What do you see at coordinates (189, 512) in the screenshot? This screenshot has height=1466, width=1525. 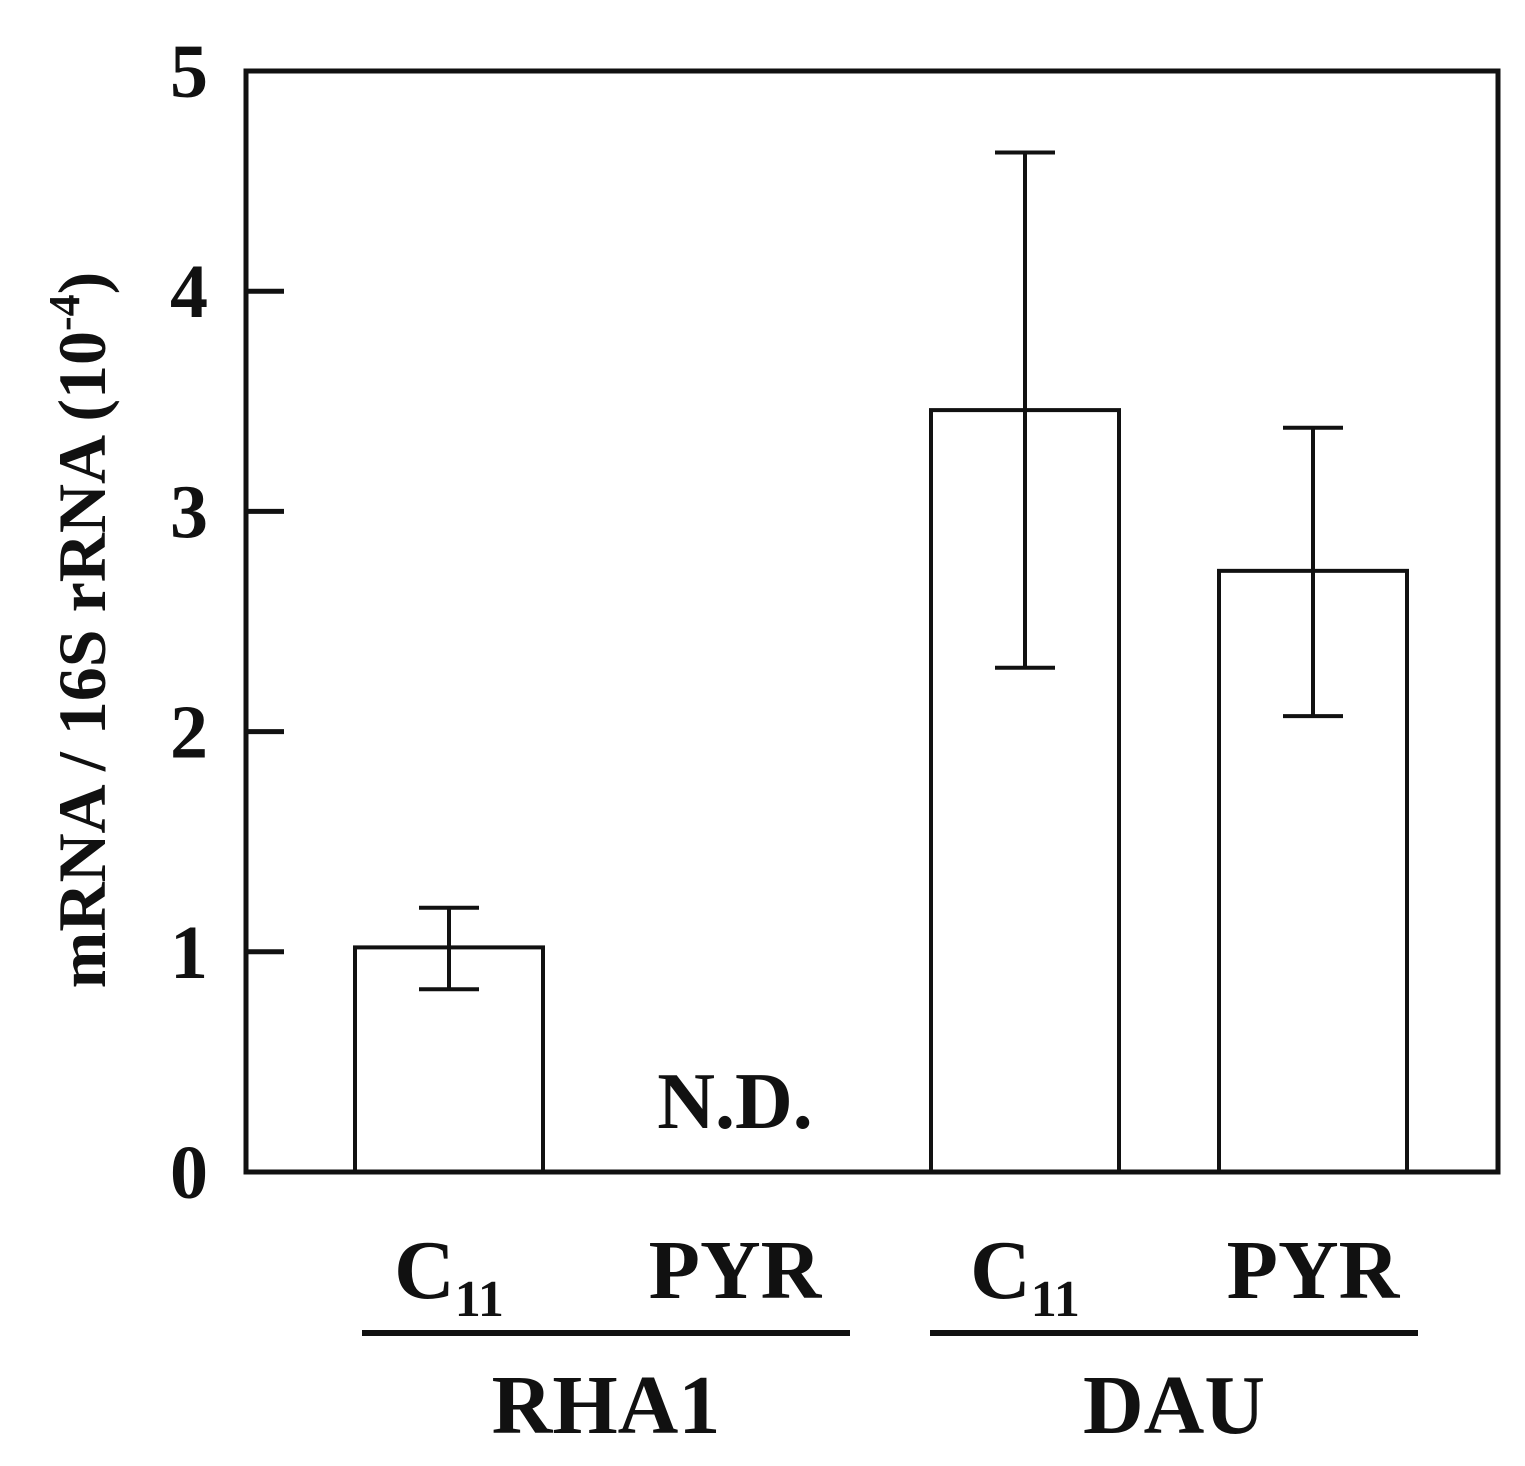 I see `y-tick-label: 3` at bounding box center [189, 512].